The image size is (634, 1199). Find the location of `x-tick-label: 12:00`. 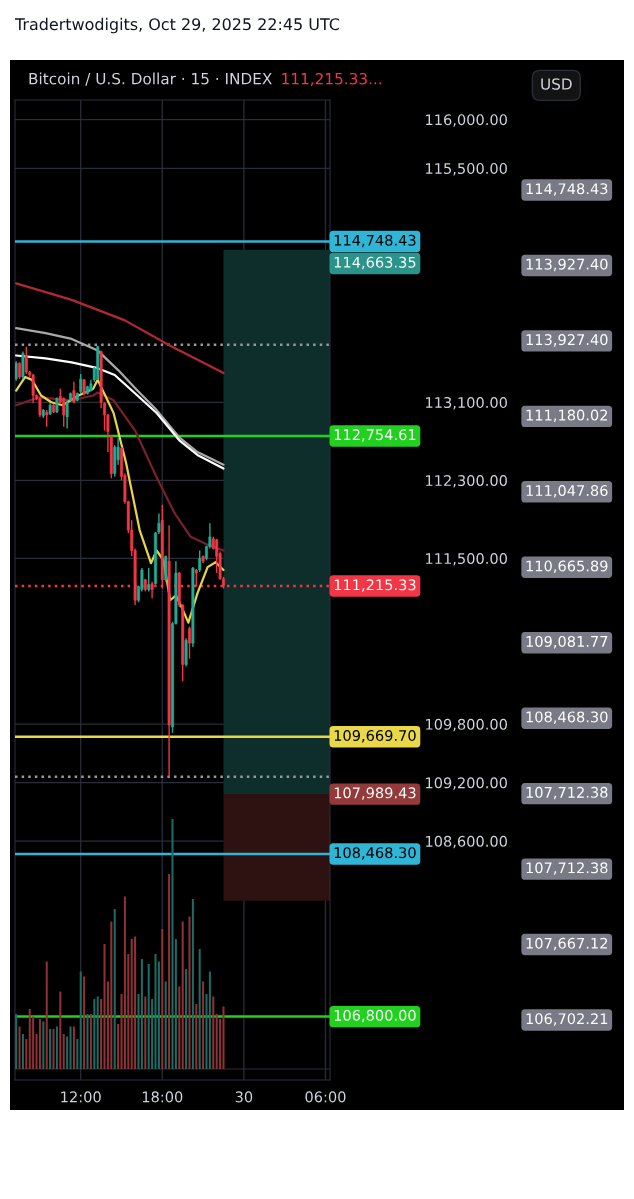

x-tick-label: 12:00 is located at coordinates (81, 1097).